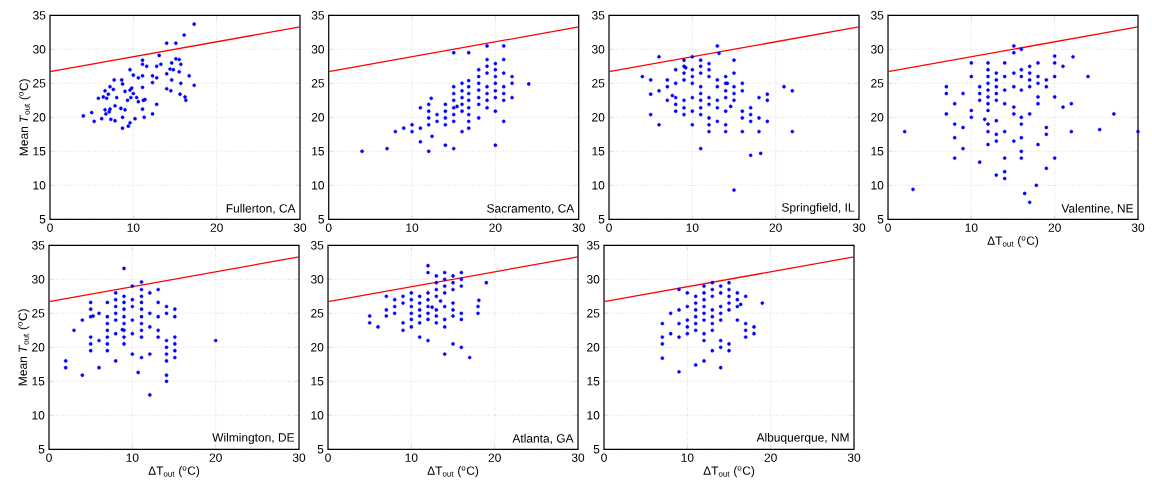  I want to click on annotation: Wilmington, DE, so click(253, 438).